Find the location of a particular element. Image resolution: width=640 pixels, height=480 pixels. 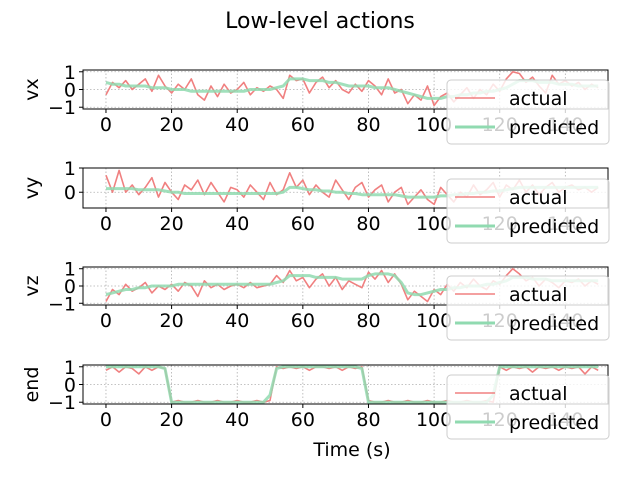

series-line-actual is located at coordinates (352, 89).